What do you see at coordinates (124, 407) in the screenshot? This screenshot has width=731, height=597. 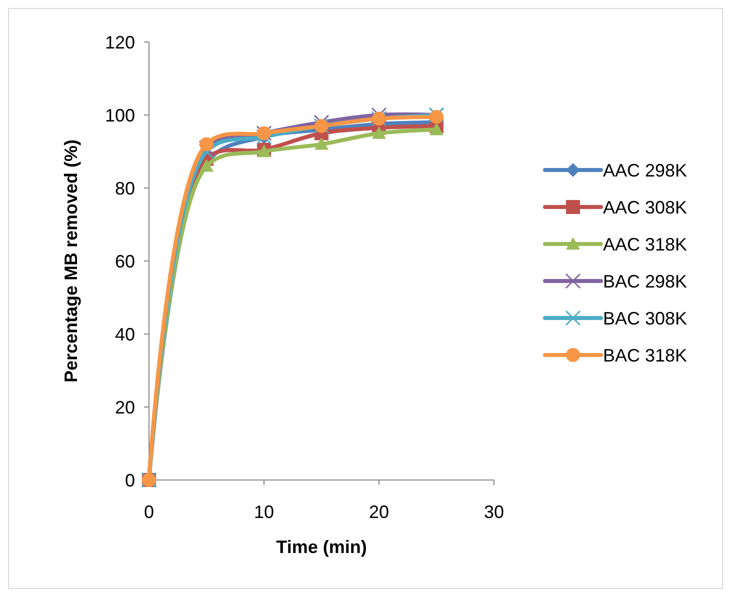 I see `y-tick-label: 20` at bounding box center [124, 407].